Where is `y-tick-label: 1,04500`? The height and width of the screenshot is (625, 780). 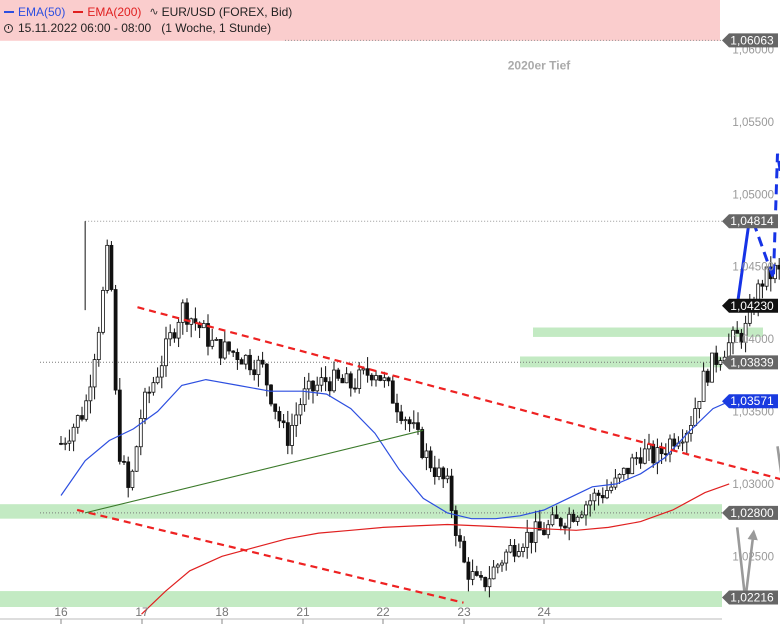 y-tick-label: 1,04500 is located at coordinates (753, 268).